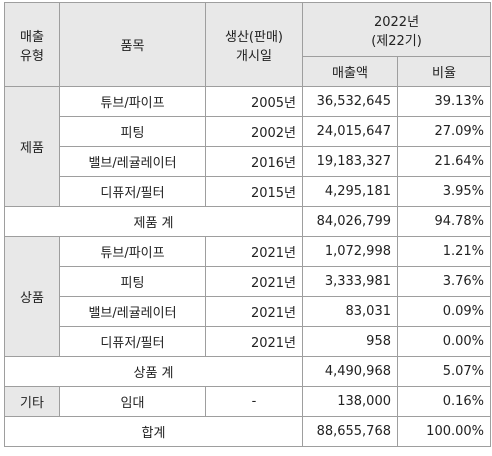  Describe the element at coordinates (254, 131) in the screenshot. I see `start-year-cell: 2002년` at that location.